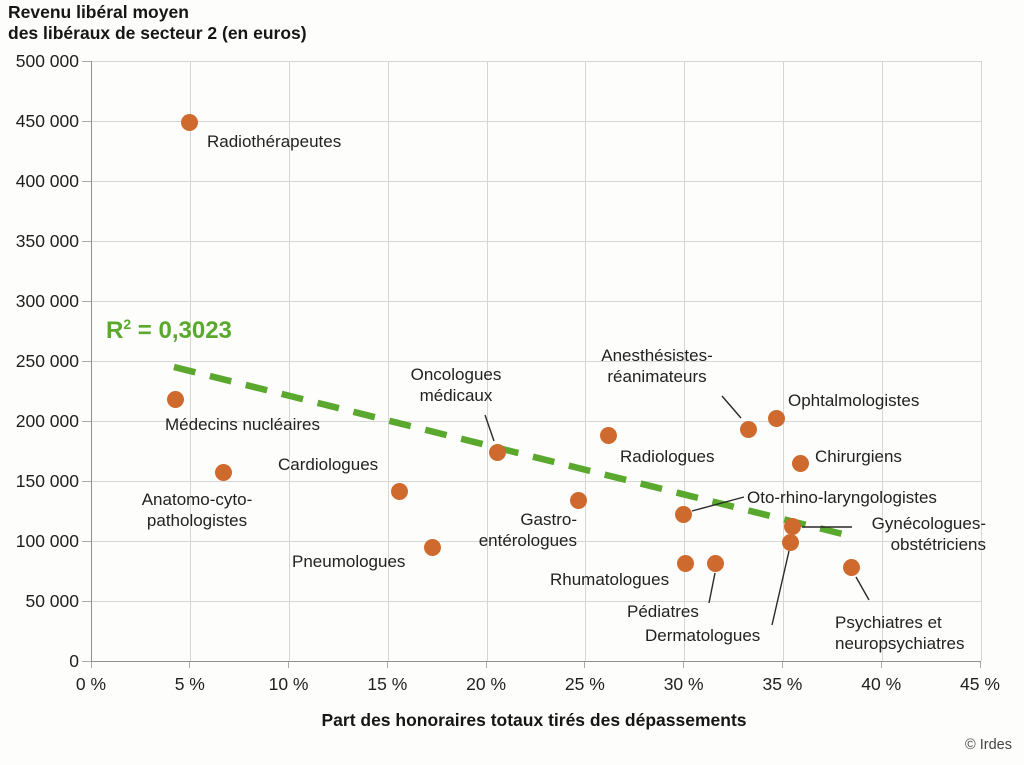  I want to click on data-point-medecins-nucleaires, so click(176, 399).